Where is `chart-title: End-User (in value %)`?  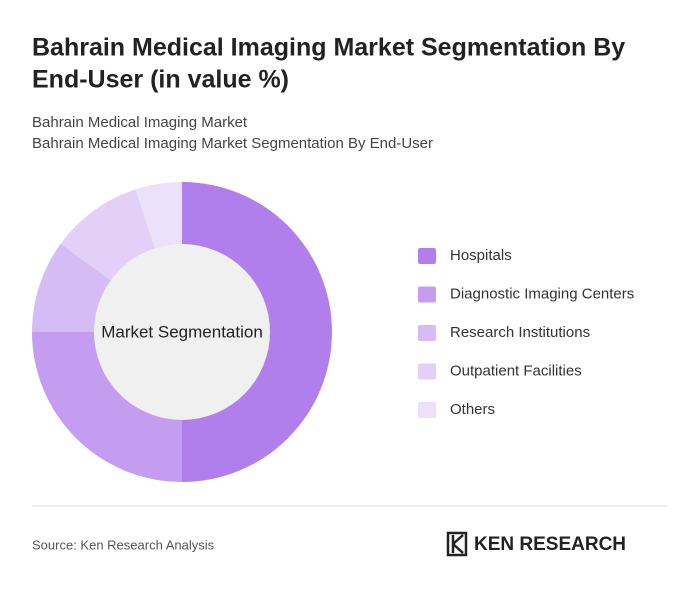
chart-title: End-User (in value %) is located at coordinates (160, 80).